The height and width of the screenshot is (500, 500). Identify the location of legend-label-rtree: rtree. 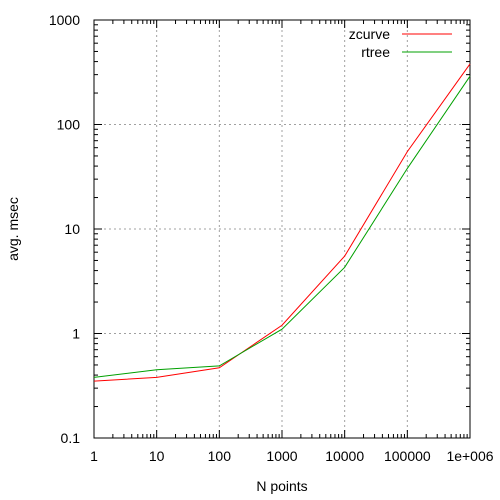
(375, 52).